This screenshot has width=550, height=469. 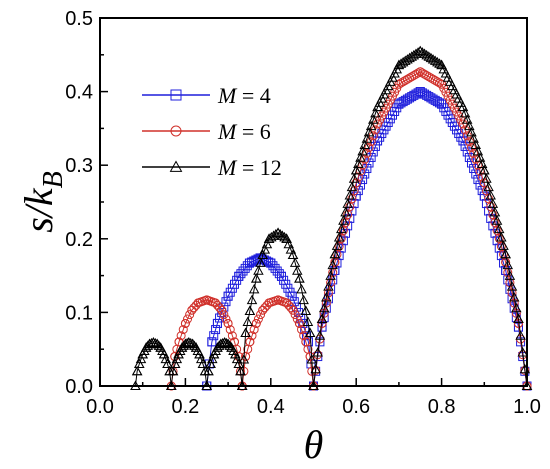 What do you see at coordinates (79, 93) in the screenshot?
I see `y-tick-label: 0.4` at bounding box center [79, 93].